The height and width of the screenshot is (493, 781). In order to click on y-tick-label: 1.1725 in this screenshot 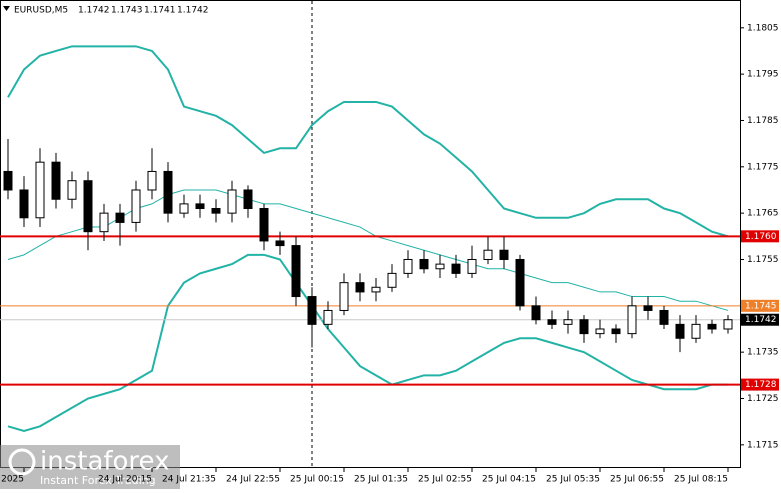, I will do `click(763, 399)`.